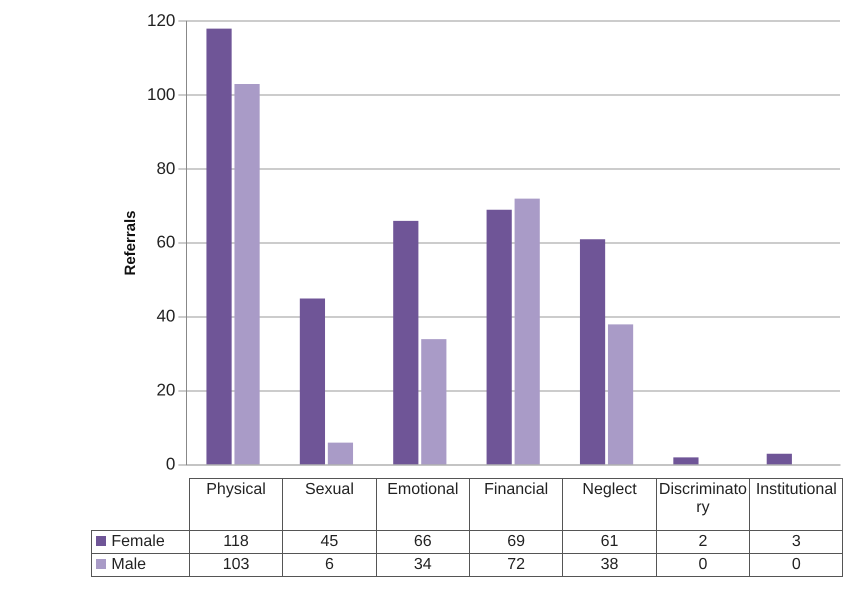  What do you see at coordinates (329, 565) in the screenshot?
I see `data-label: 6` at bounding box center [329, 565].